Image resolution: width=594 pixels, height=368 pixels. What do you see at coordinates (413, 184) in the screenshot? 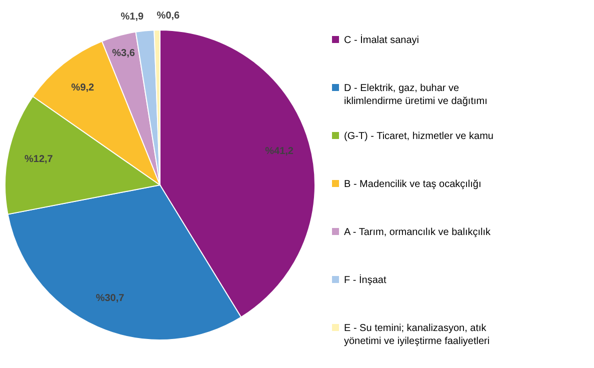
I see `legend-label: B - Madencilik ve taş ocakçılığı` at bounding box center [413, 184].